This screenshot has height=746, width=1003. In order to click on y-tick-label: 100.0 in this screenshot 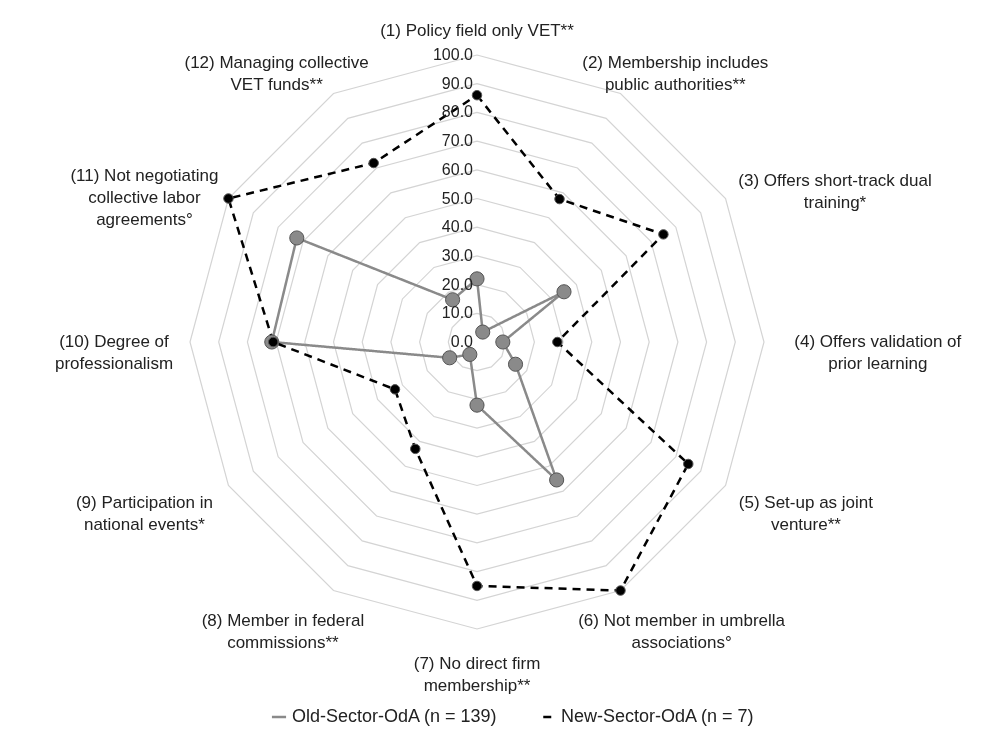, I will do `click(453, 54)`.